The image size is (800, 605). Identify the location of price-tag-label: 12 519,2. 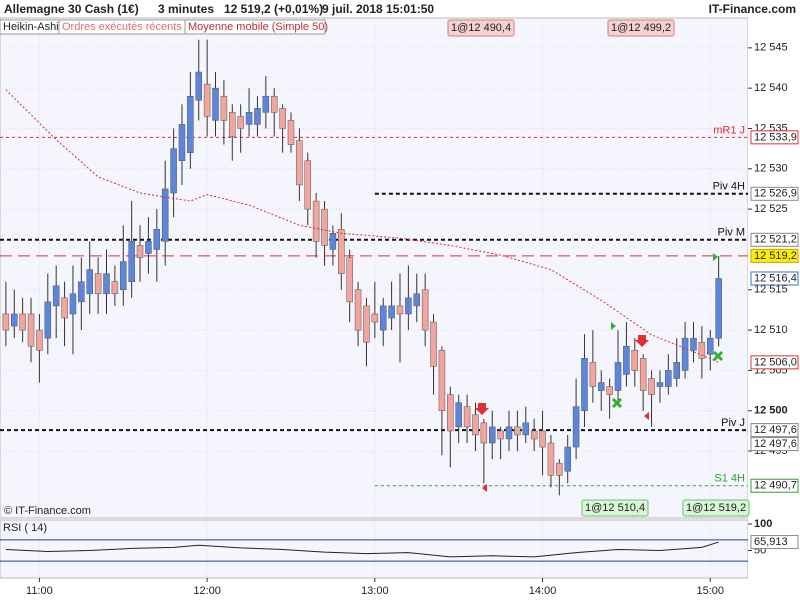
(775, 256).